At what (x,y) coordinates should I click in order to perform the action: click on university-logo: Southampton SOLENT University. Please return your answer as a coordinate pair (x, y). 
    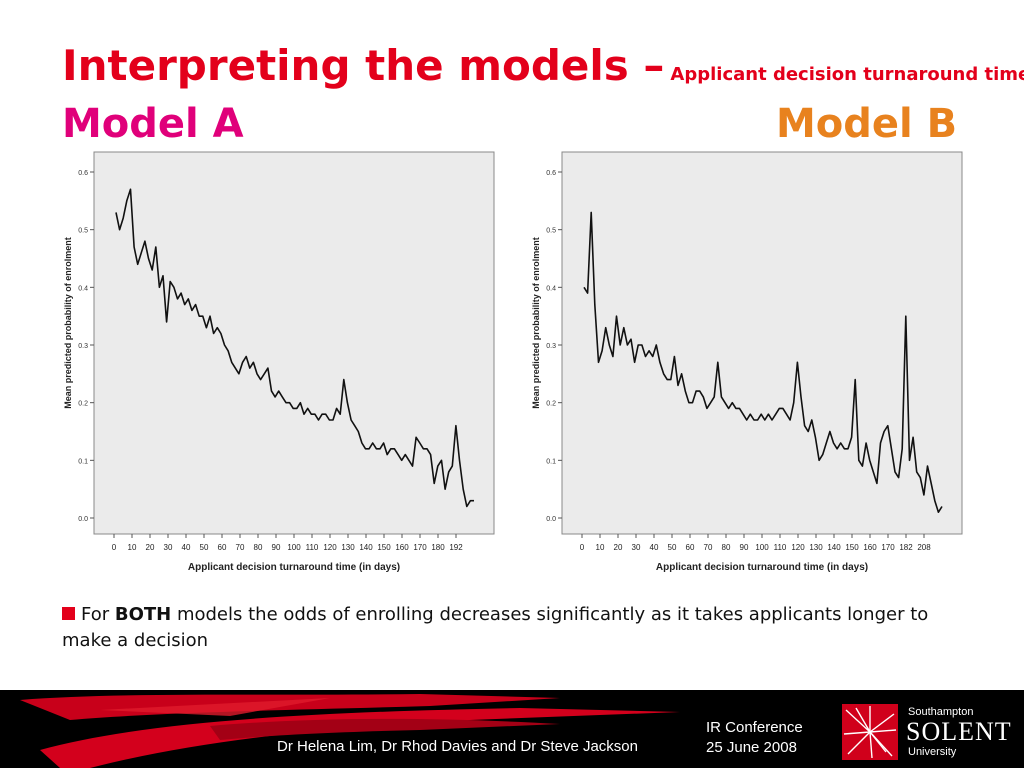
    Looking at the image, I should click on (927, 732).